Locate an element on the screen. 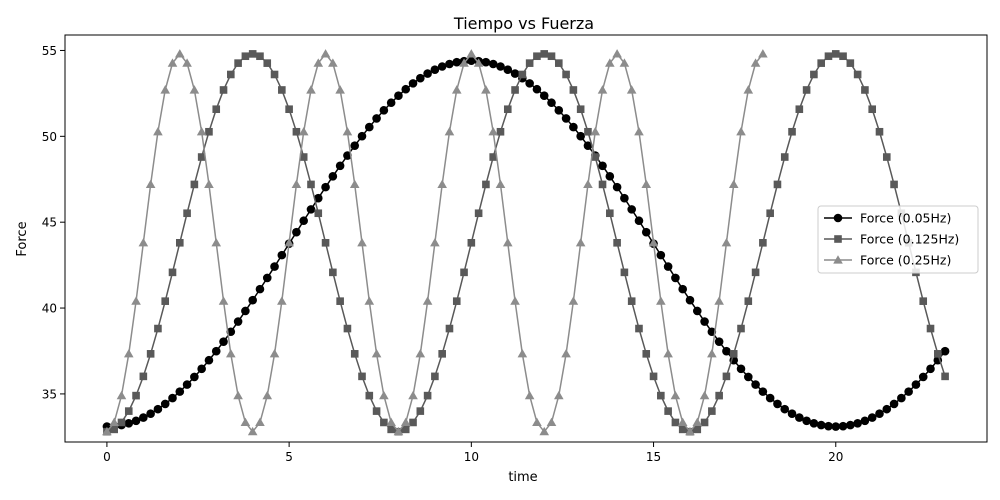 The width and height of the screenshot is (1000, 500). y-tick-label: 35 is located at coordinates (49, 394).